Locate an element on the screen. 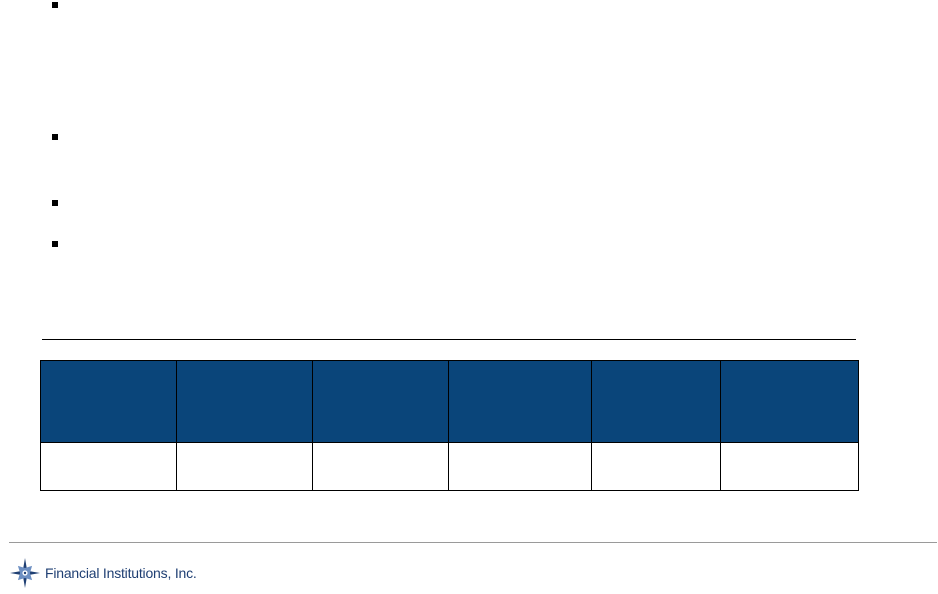 The height and width of the screenshot is (594, 938). company-logo: Financial Institutions, Inc. is located at coordinates (103, 573).